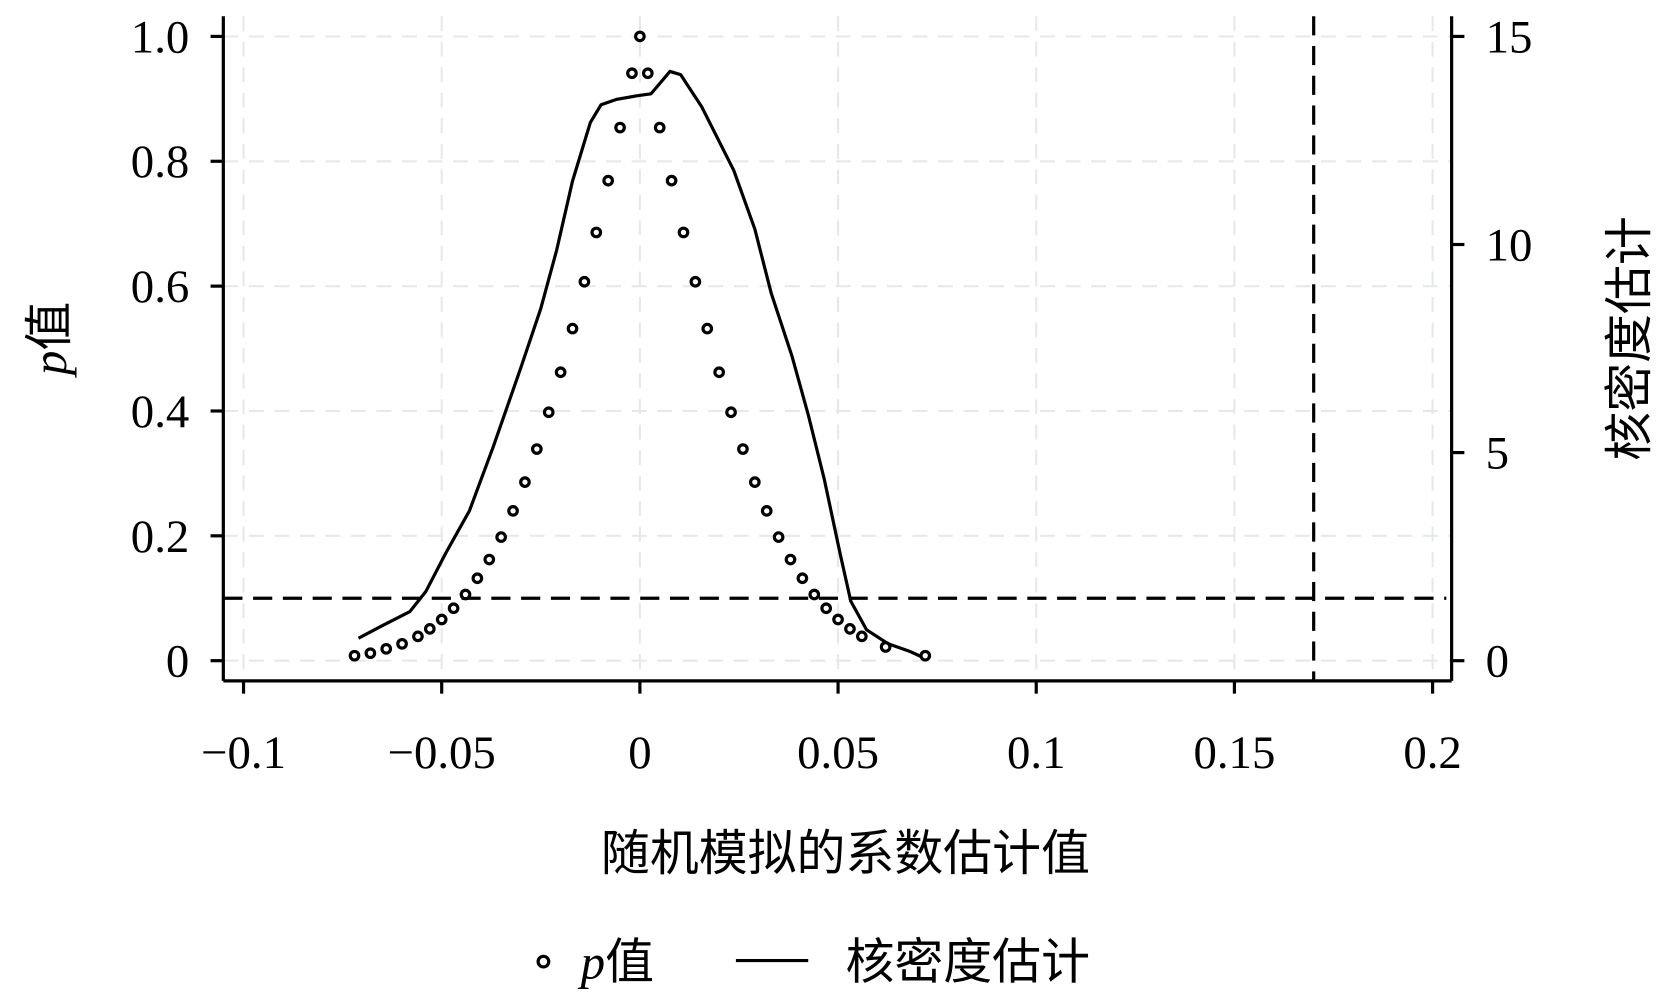 The image size is (1659, 997). What do you see at coordinates (1497, 662) in the screenshot?
I see `y-right-tick-label: 0` at bounding box center [1497, 662].